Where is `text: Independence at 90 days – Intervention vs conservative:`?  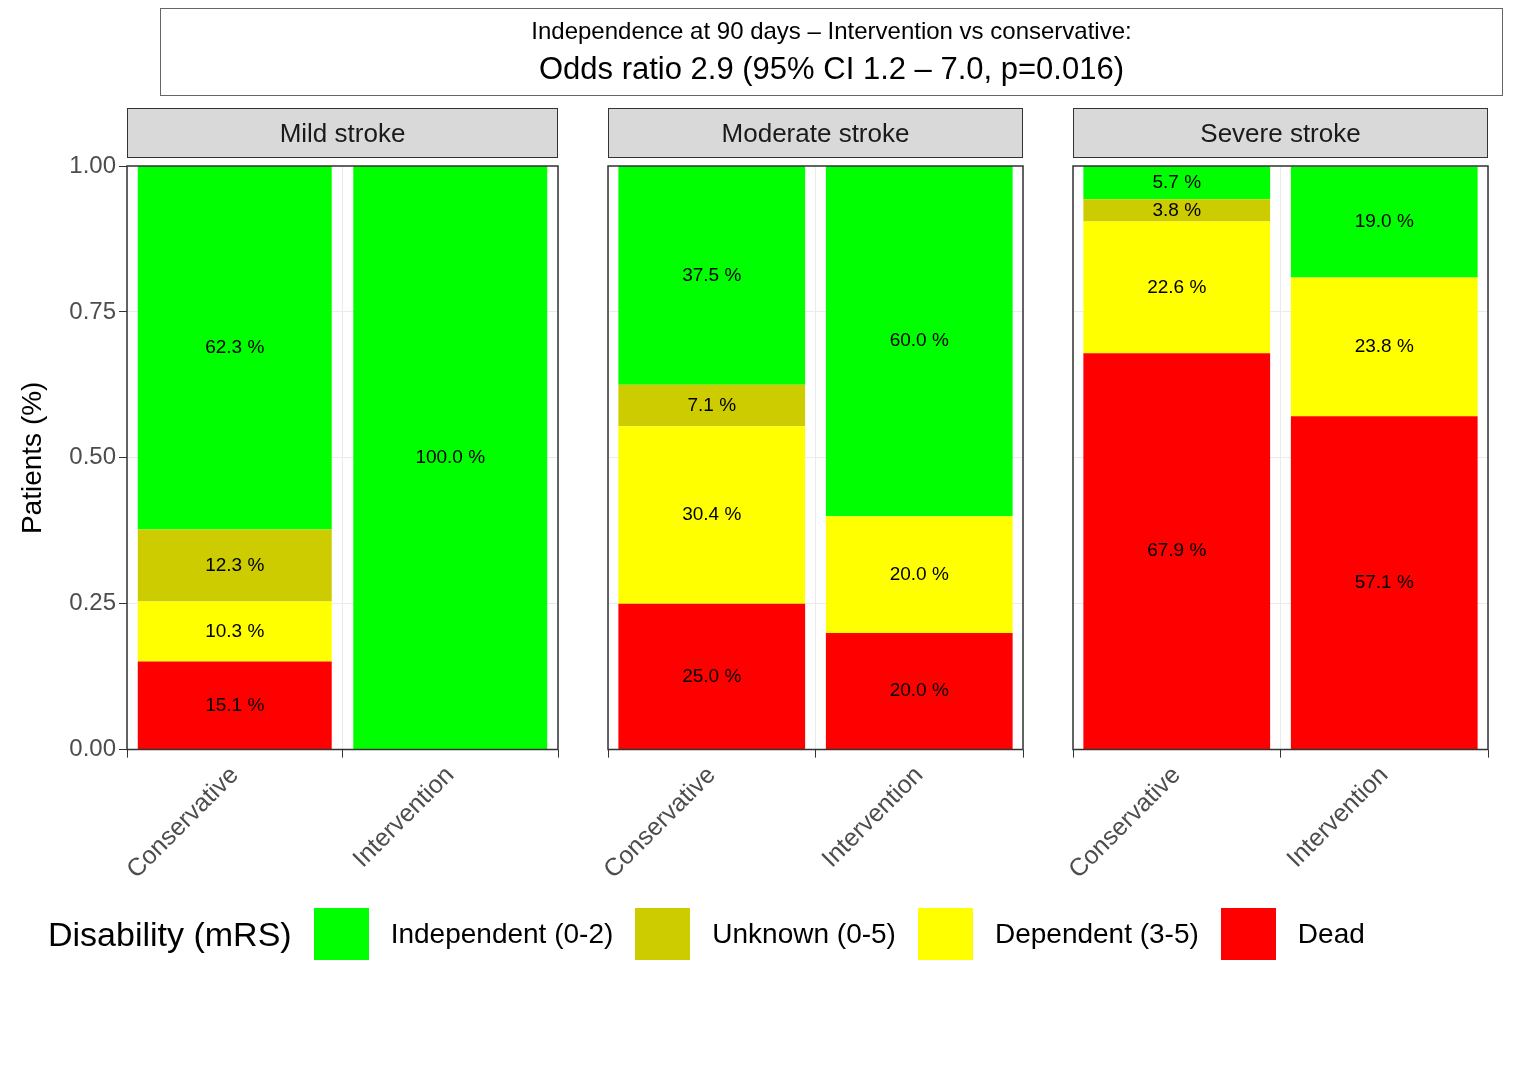 text: Independence at 90 days – Intervention vs conservative: is located at coordinates (831, 31).